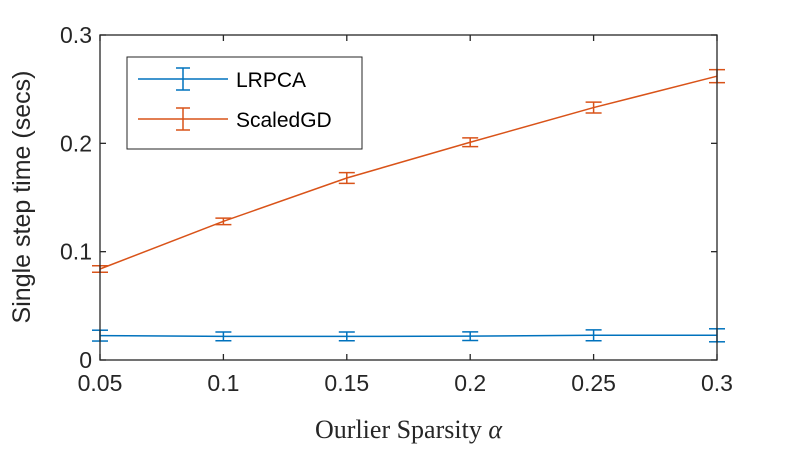  What do you see at coordinates (100, 383) in the screenshot?
I see `x-tick-label-0: 0.05` at bounding box center [100, 383].